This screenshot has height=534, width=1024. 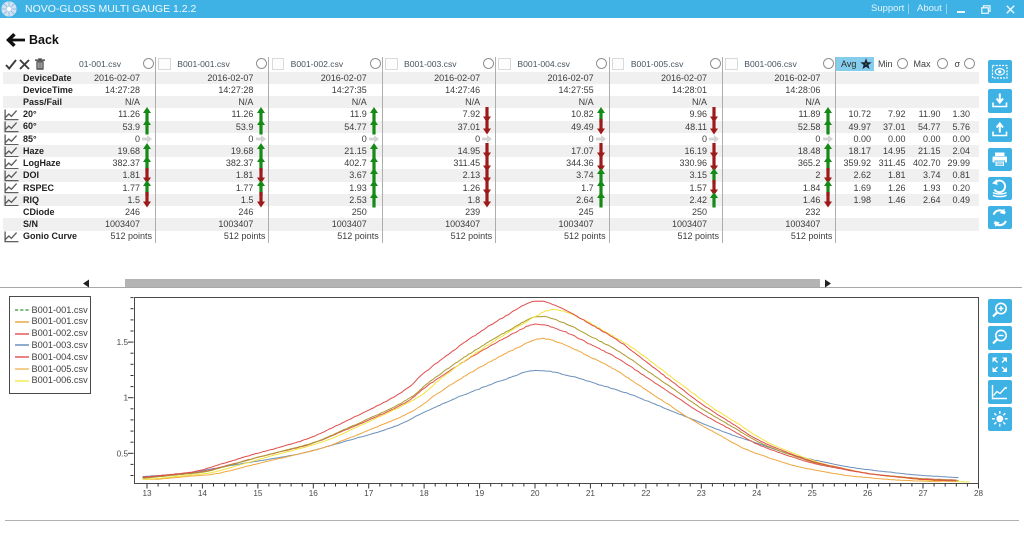 I want to click on svg-text: 16, so click(x=314, y=493).